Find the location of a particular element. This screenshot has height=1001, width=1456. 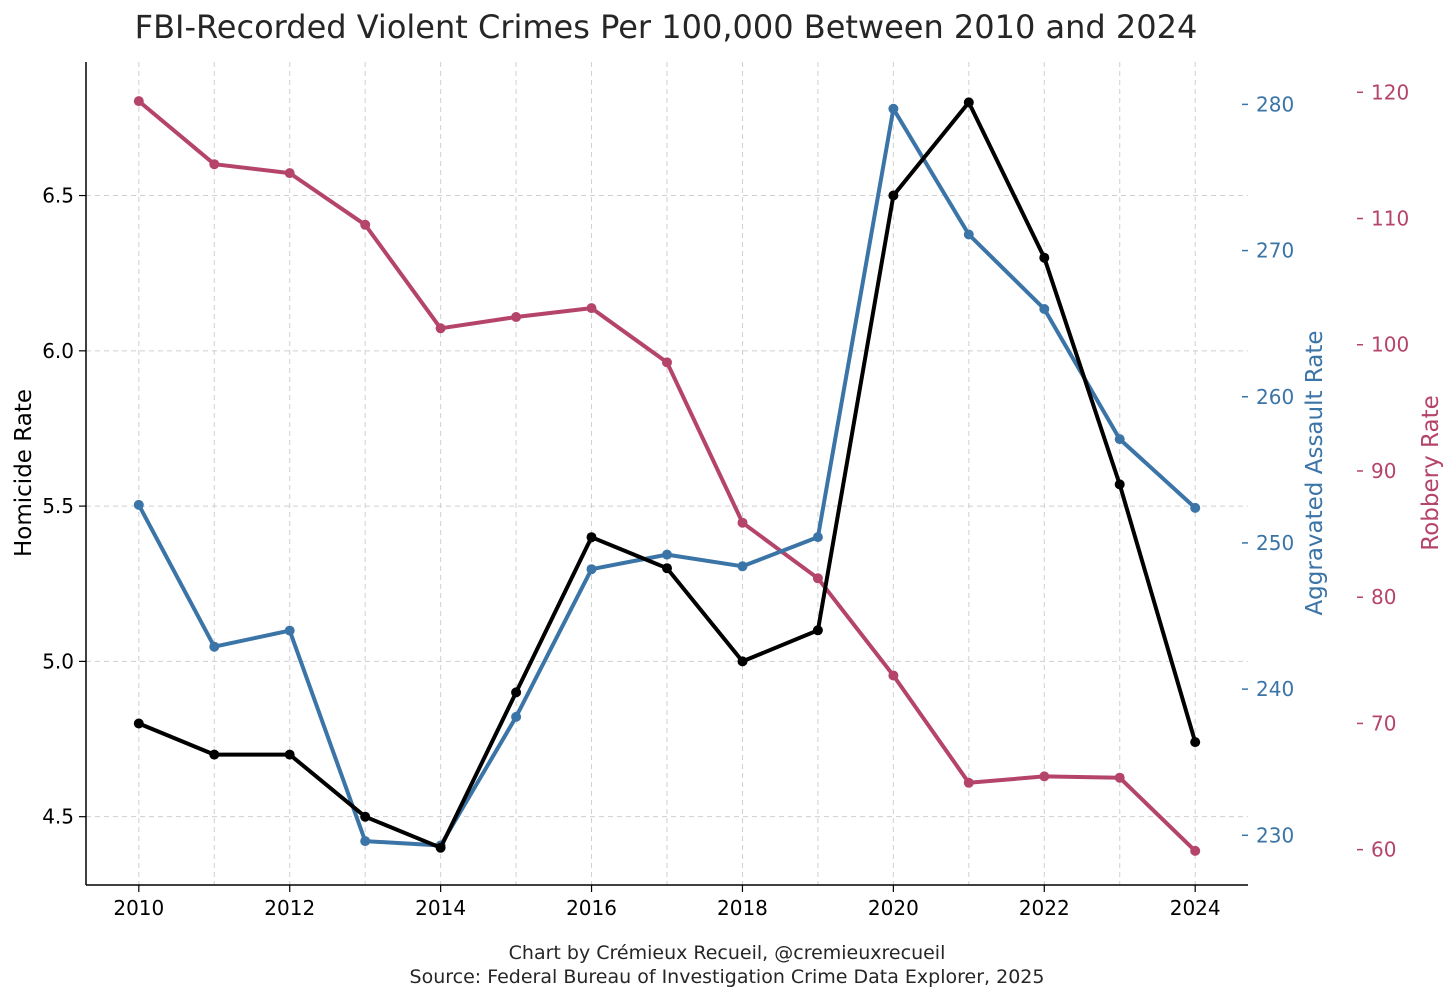

x-tick-label: 2024 is located at coordinates (1195, 908).